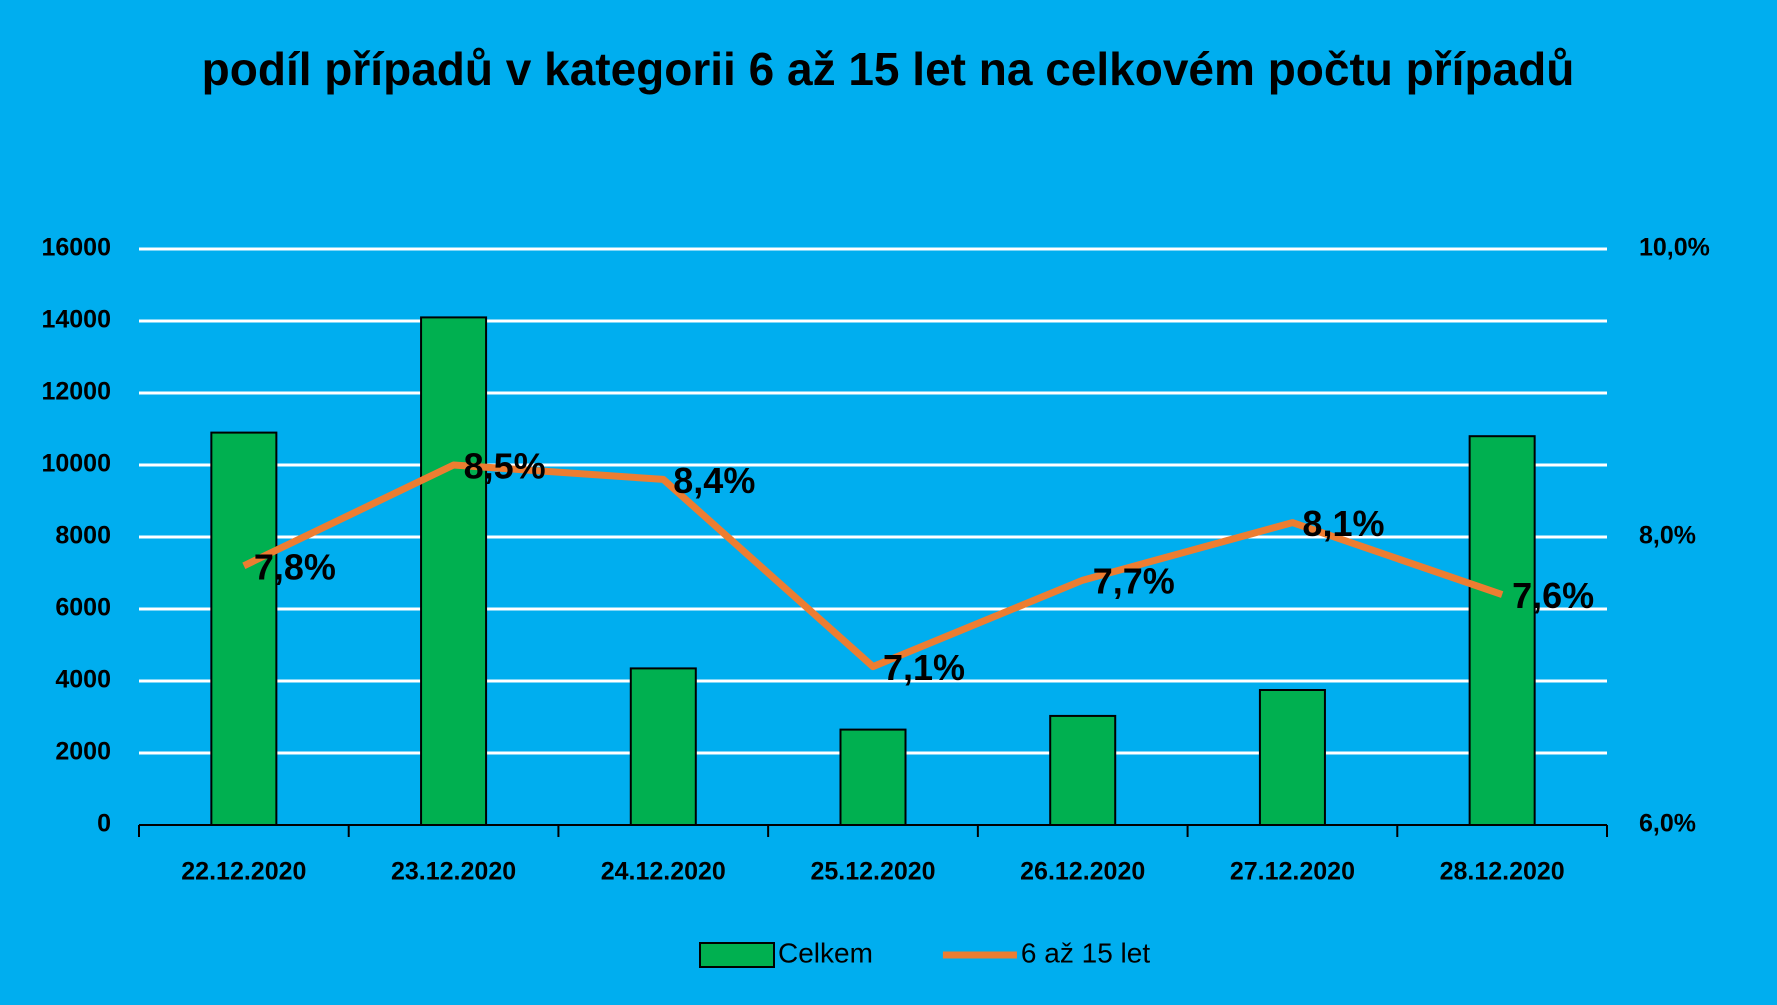 This screenshot has width=1777, height=1005. I want to click on legend-label: Celkem, so click(825, 952).